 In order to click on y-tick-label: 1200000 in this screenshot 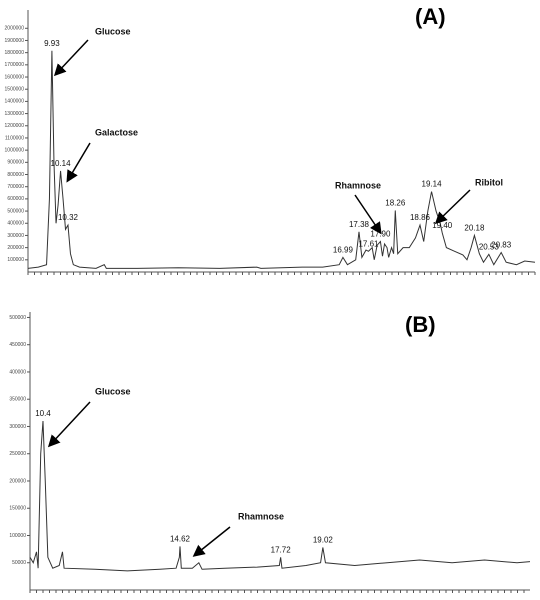, I will do `click(15, 126)`.